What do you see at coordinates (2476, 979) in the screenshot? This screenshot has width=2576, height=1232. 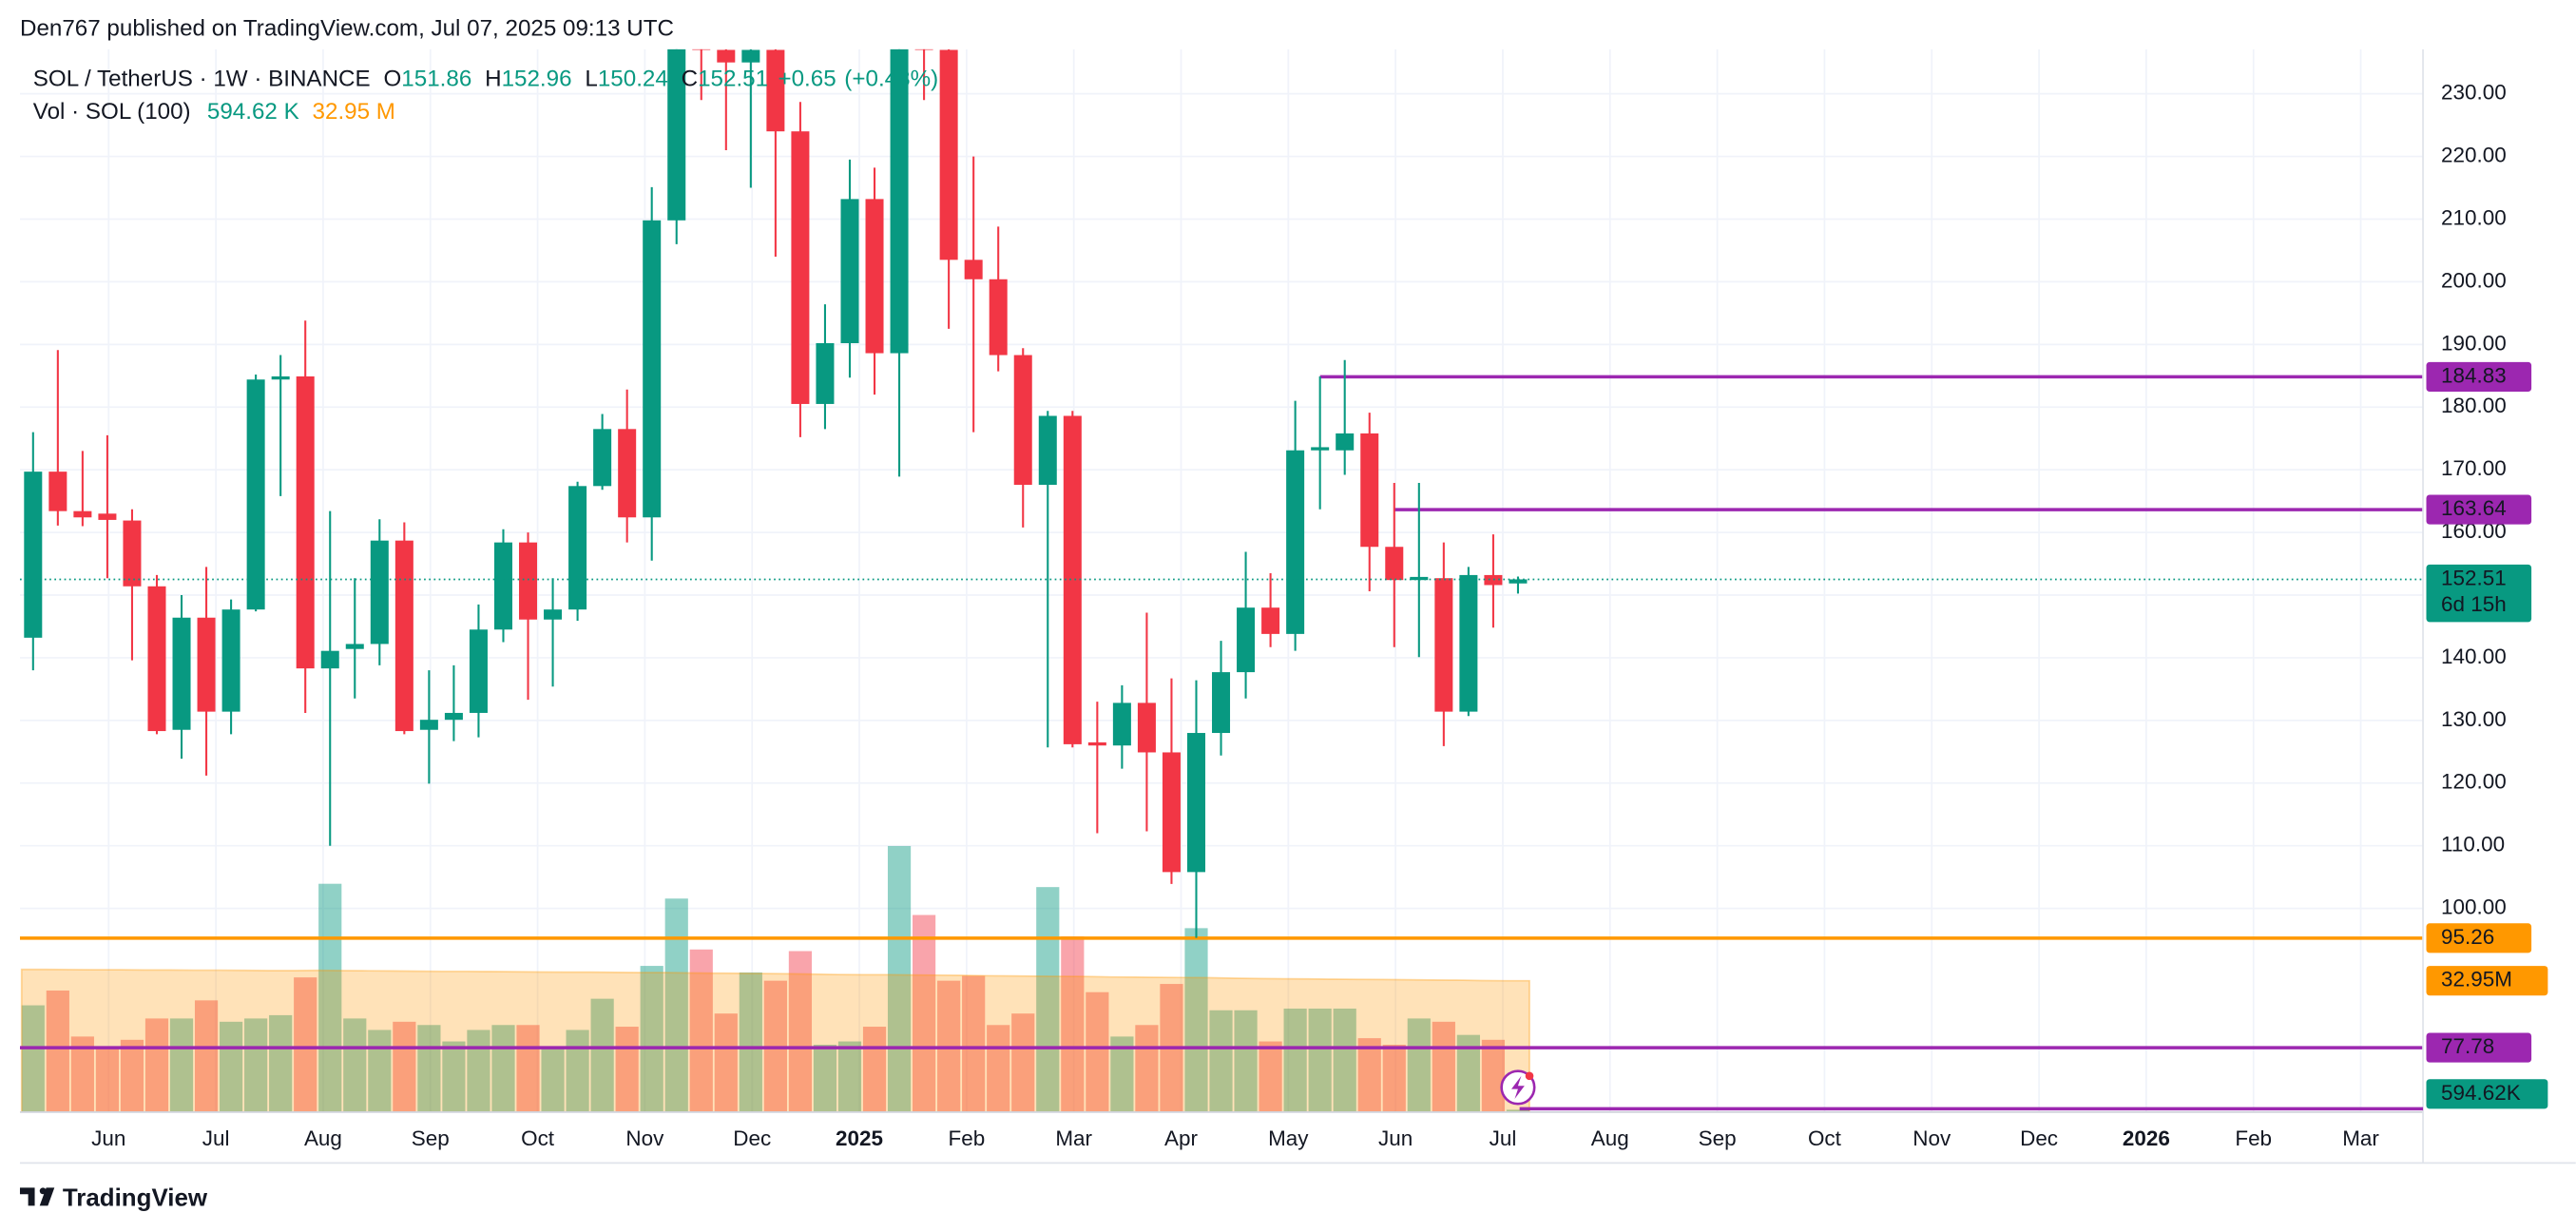 I see `volume-label: 32.95M` at bounding box center [2476, 979].